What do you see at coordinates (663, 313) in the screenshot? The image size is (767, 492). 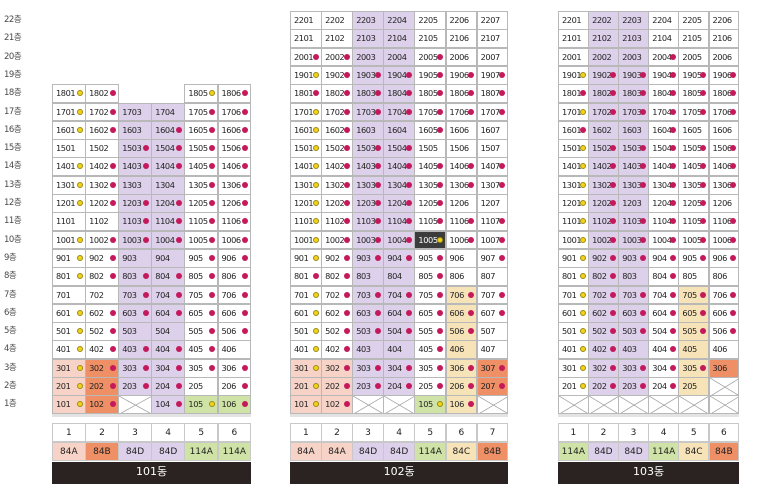 I see `unit-cell: 604` at bounding box center [663, 313].